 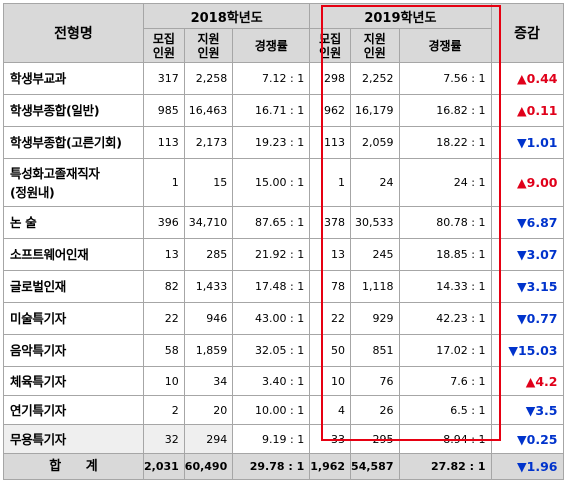 What do you see at coordinates (445, 286) in the screenshot?
I see `ratio-2019: 14.33 : 1` at bounding box center [445, 286].